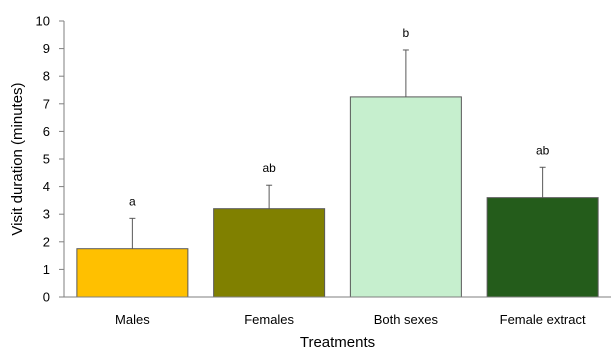 The image size is (613, 350). Describe the element at coordinates (46, 131) in the screenshot. I see `y-tick-label: 6` at that location.